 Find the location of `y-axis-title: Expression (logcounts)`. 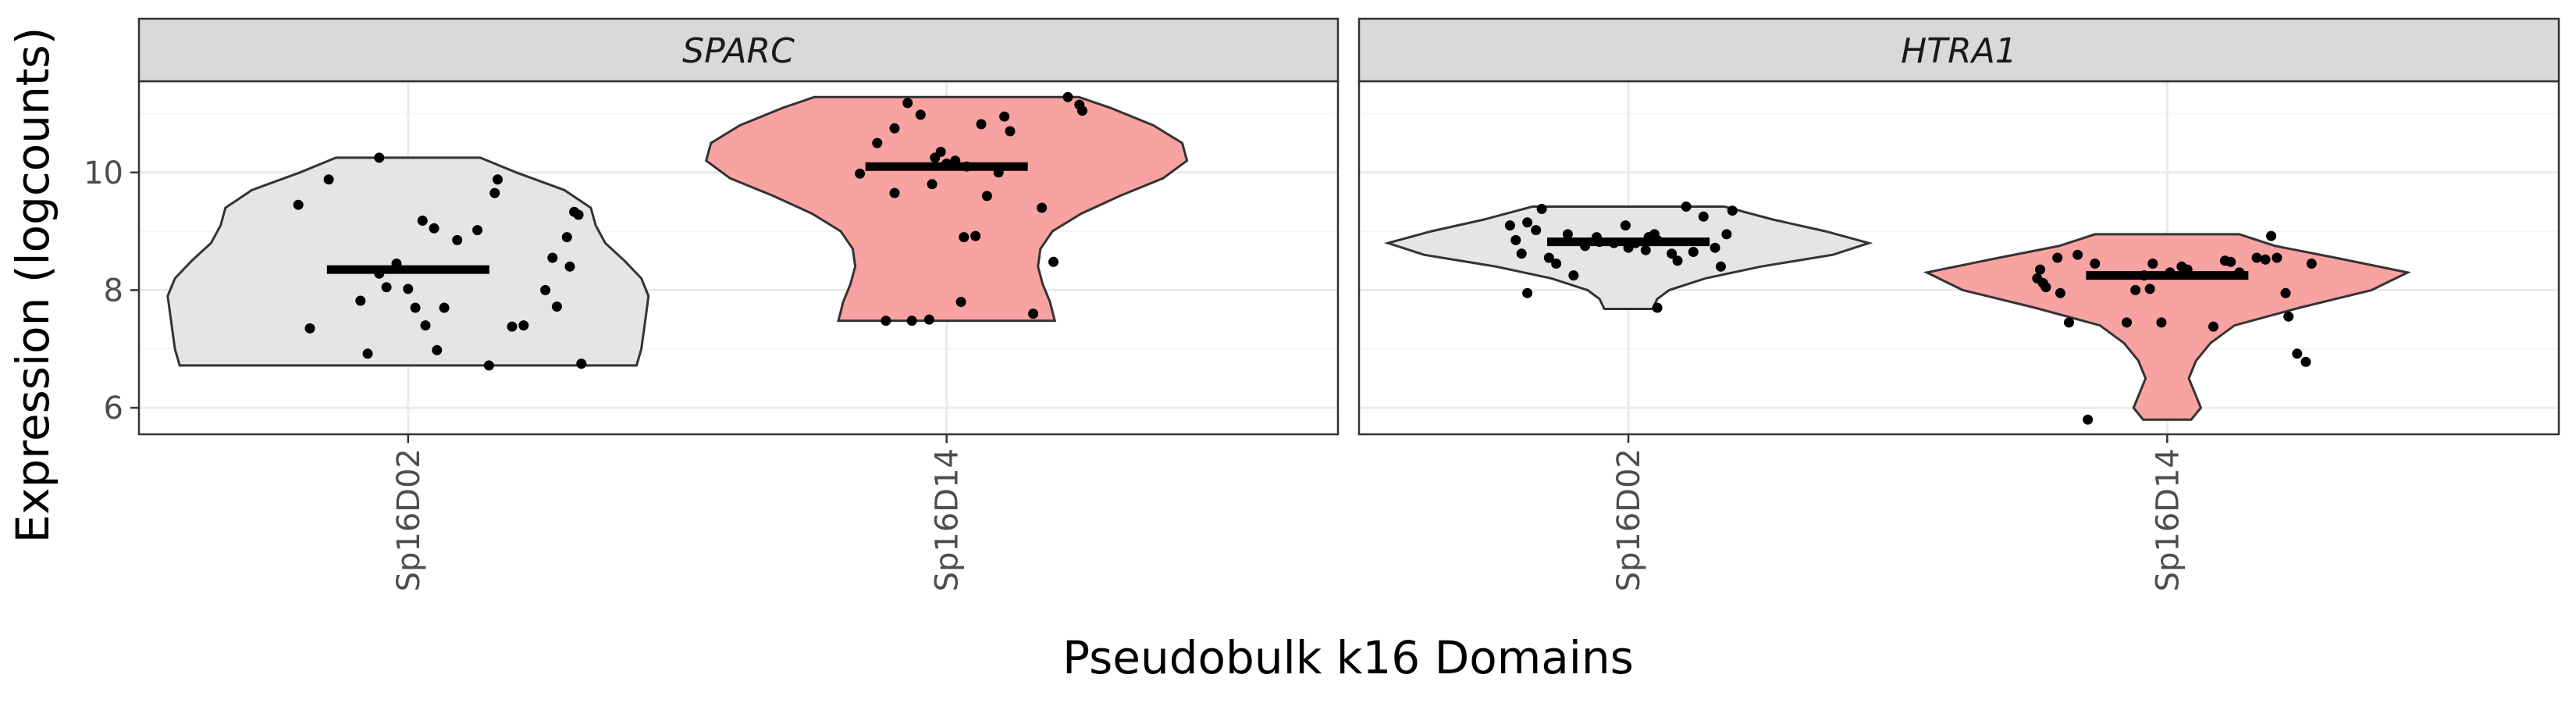

y-axis-title: Expression (logcounts) is located at coordinates (32, 285).